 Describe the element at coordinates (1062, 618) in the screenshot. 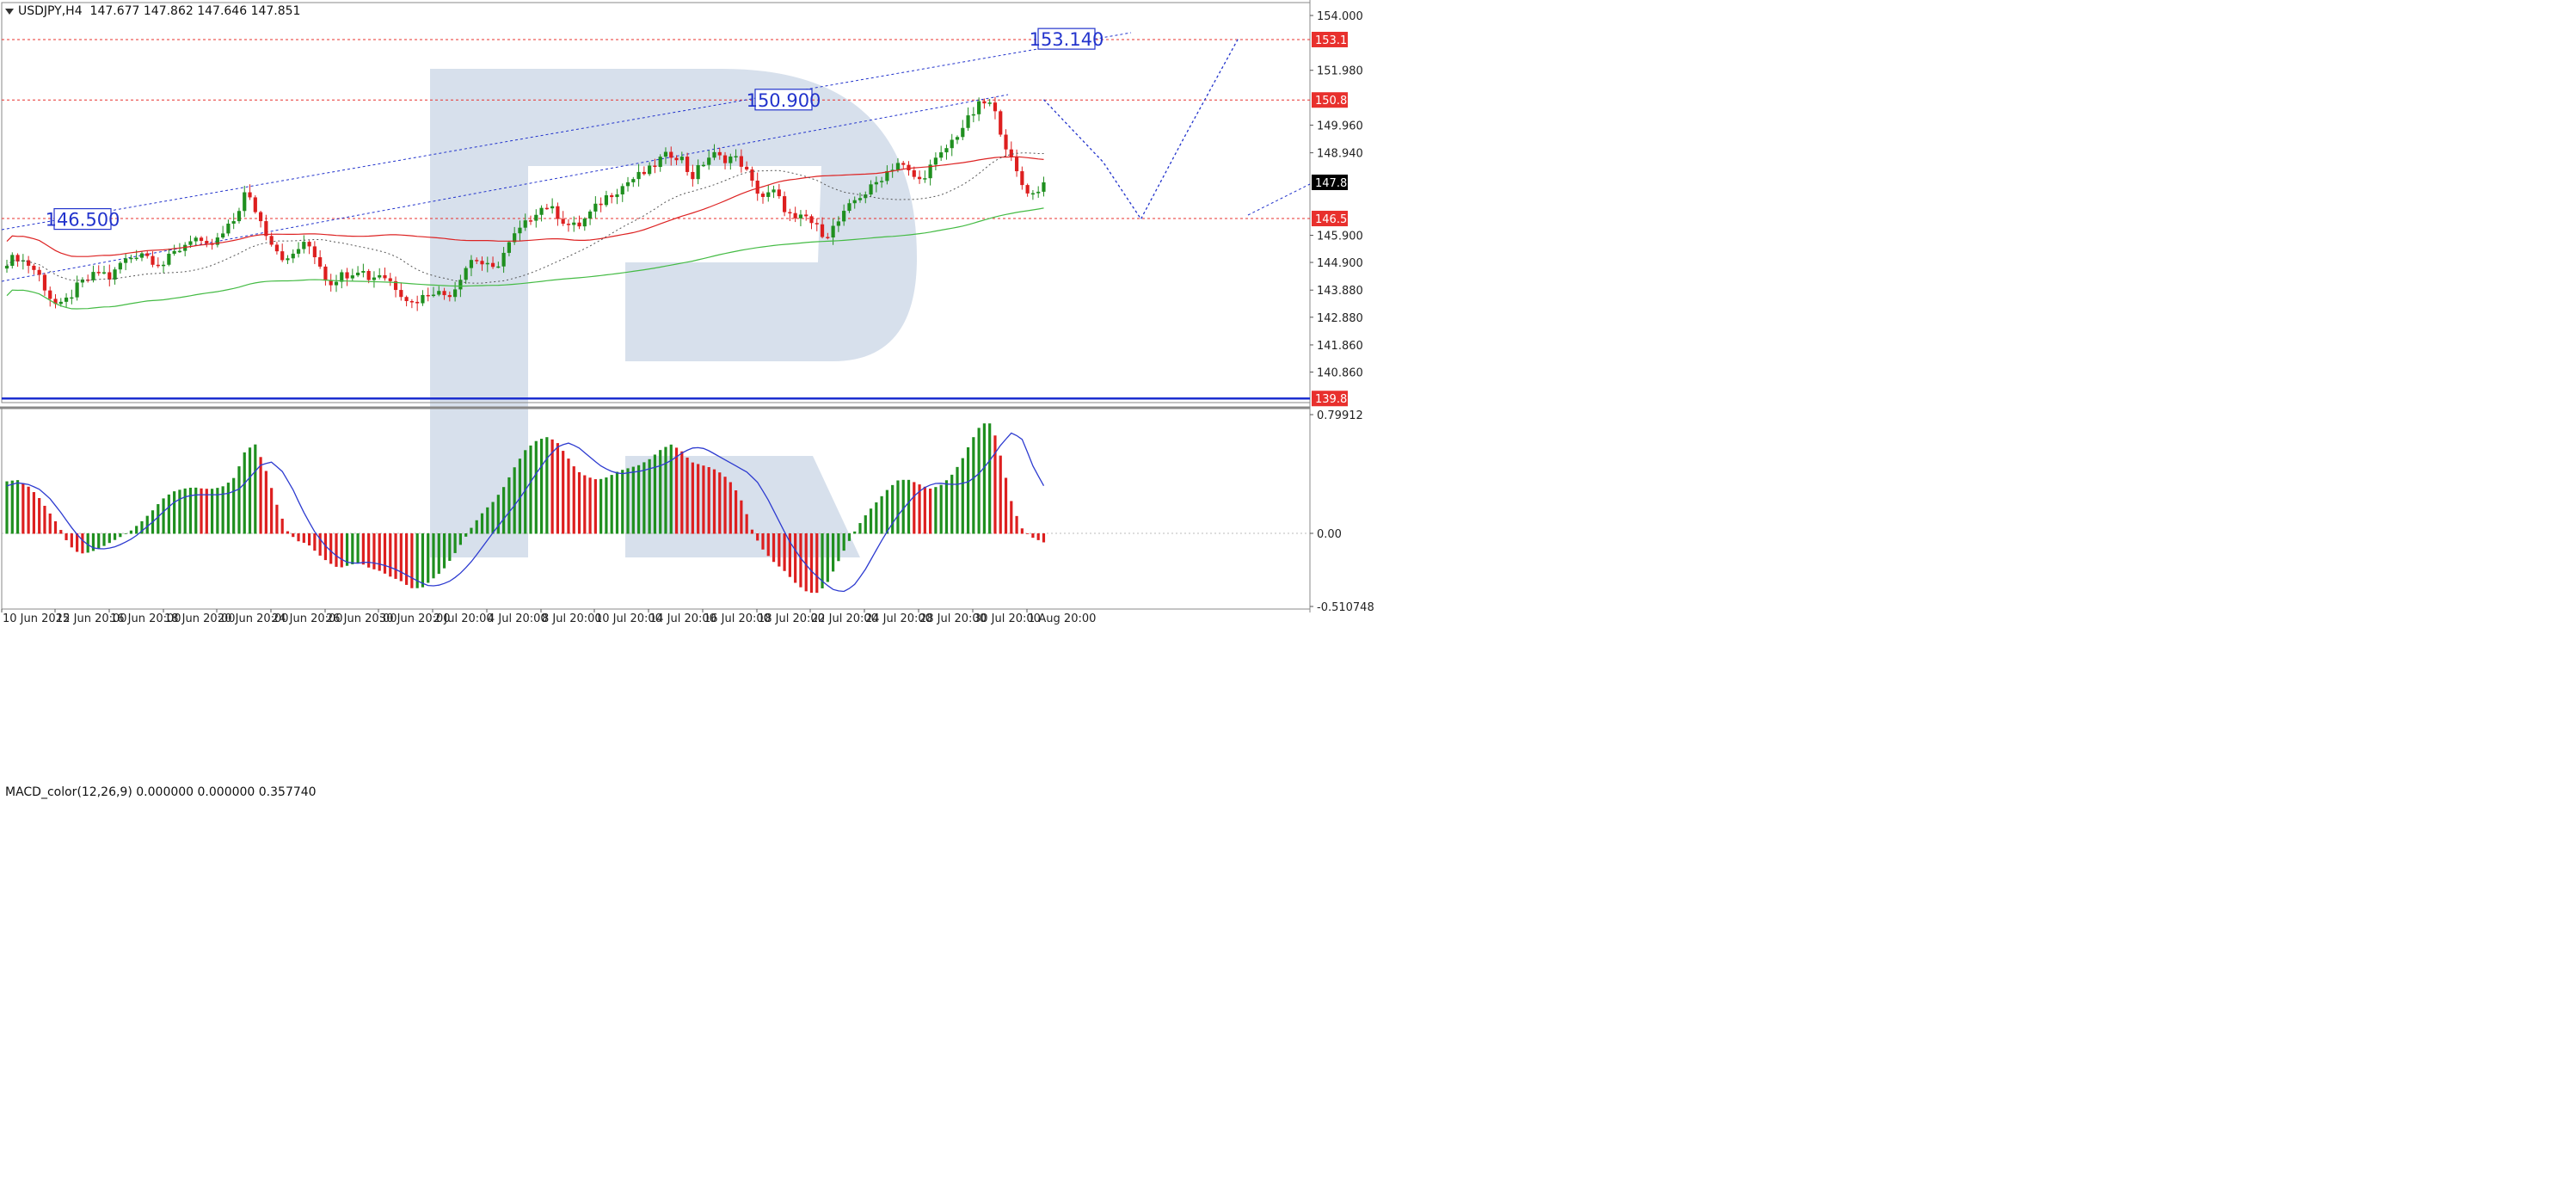

I see `x-tick-label: 1 Aug 20:00` at that location.